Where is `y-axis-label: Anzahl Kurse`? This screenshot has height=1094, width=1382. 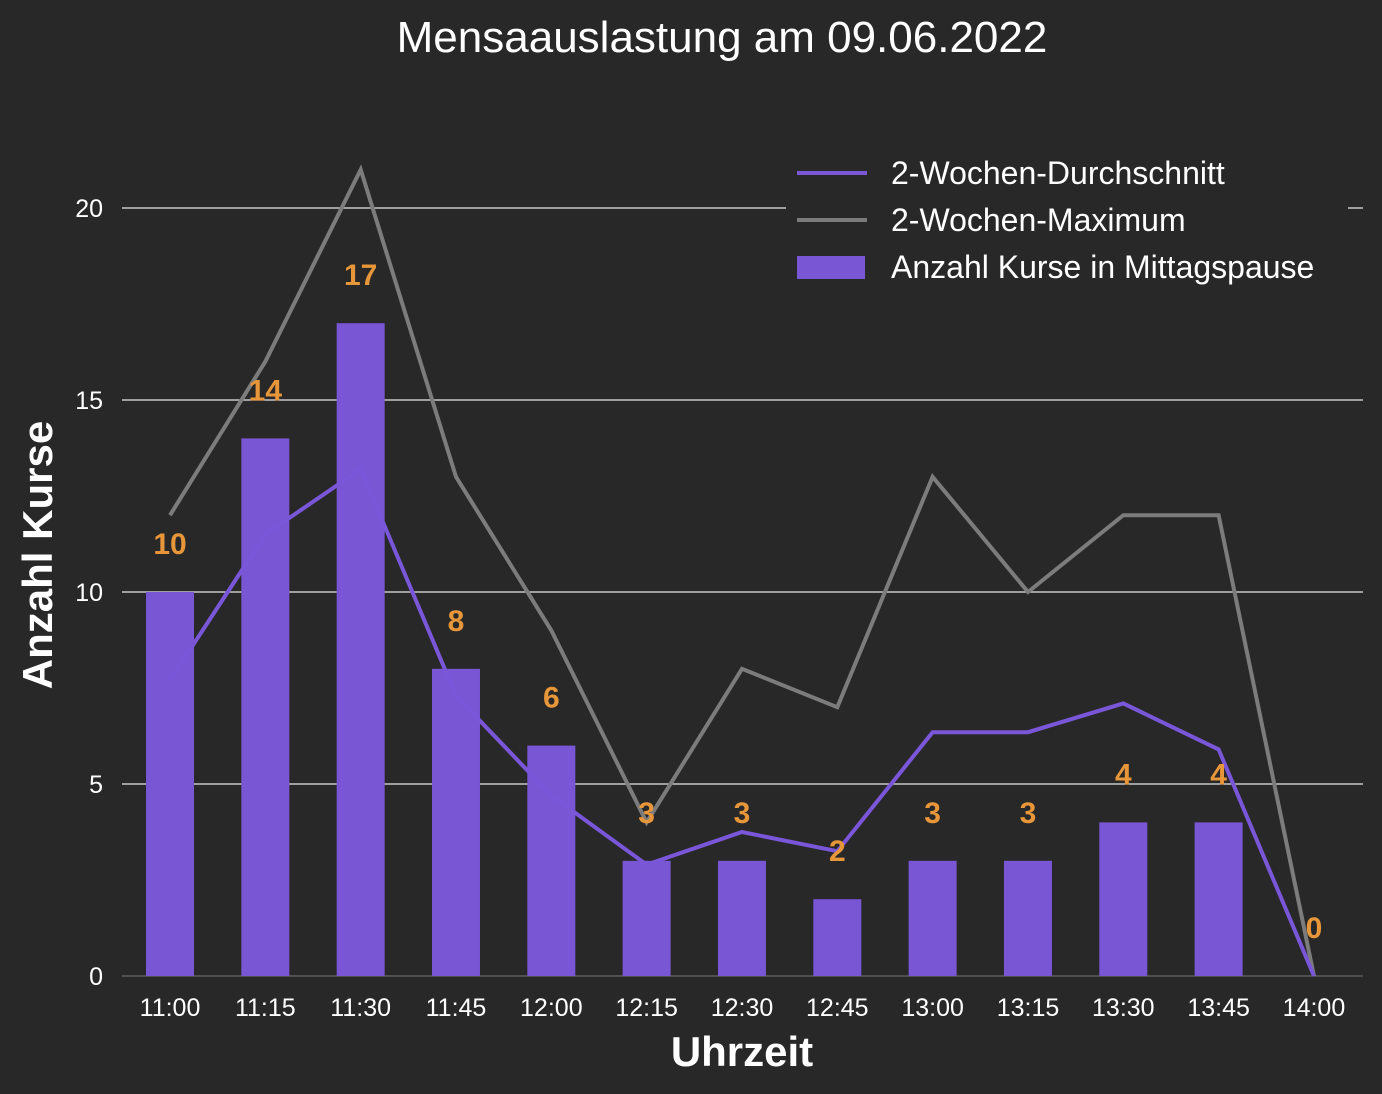 y-axis-label: Anzahl Kurse is located at coordinates (37, 555).